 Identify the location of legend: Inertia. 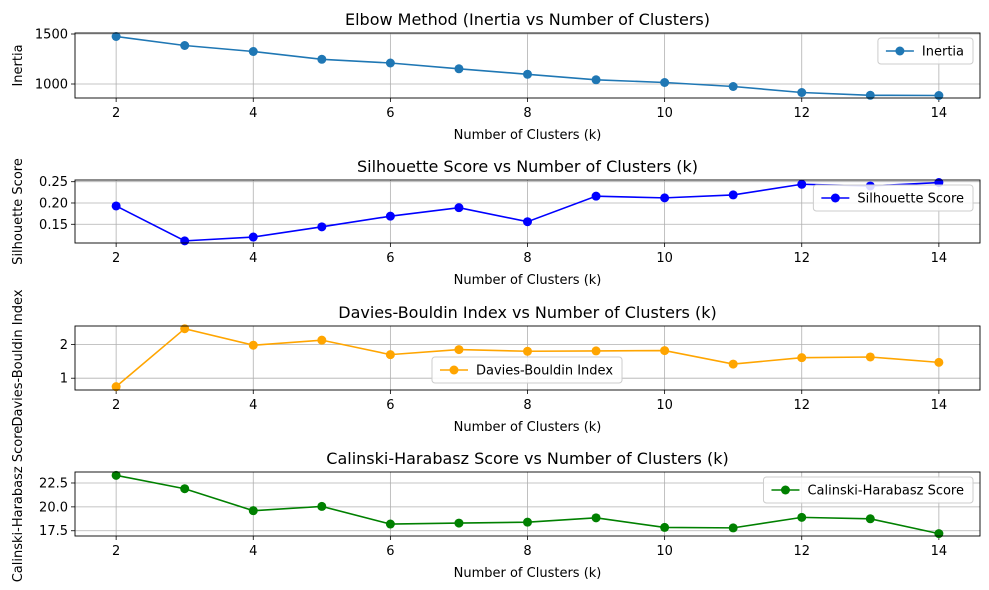
(925, 51).